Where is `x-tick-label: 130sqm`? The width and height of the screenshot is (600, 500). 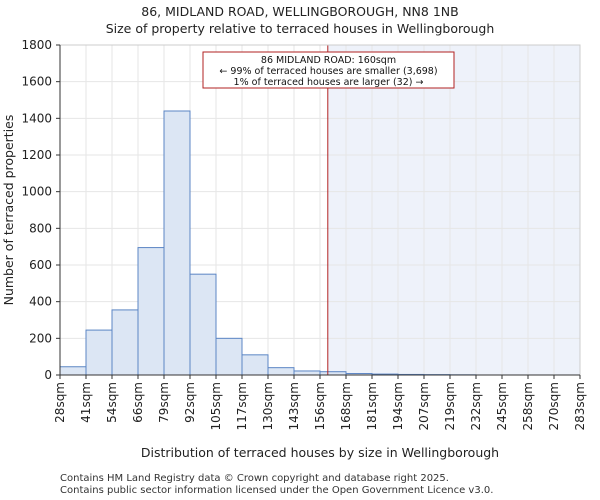
x-tick-label: 130sqm is located at coordinates (268, 406).